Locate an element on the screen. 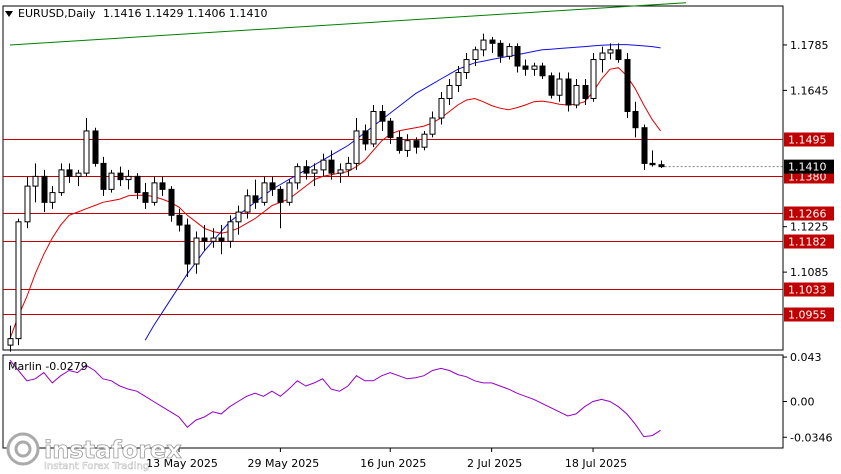  ohlc-readout: 1.1416 1.1429 1.1406 1.1410 is located at coordinates (185, 13).